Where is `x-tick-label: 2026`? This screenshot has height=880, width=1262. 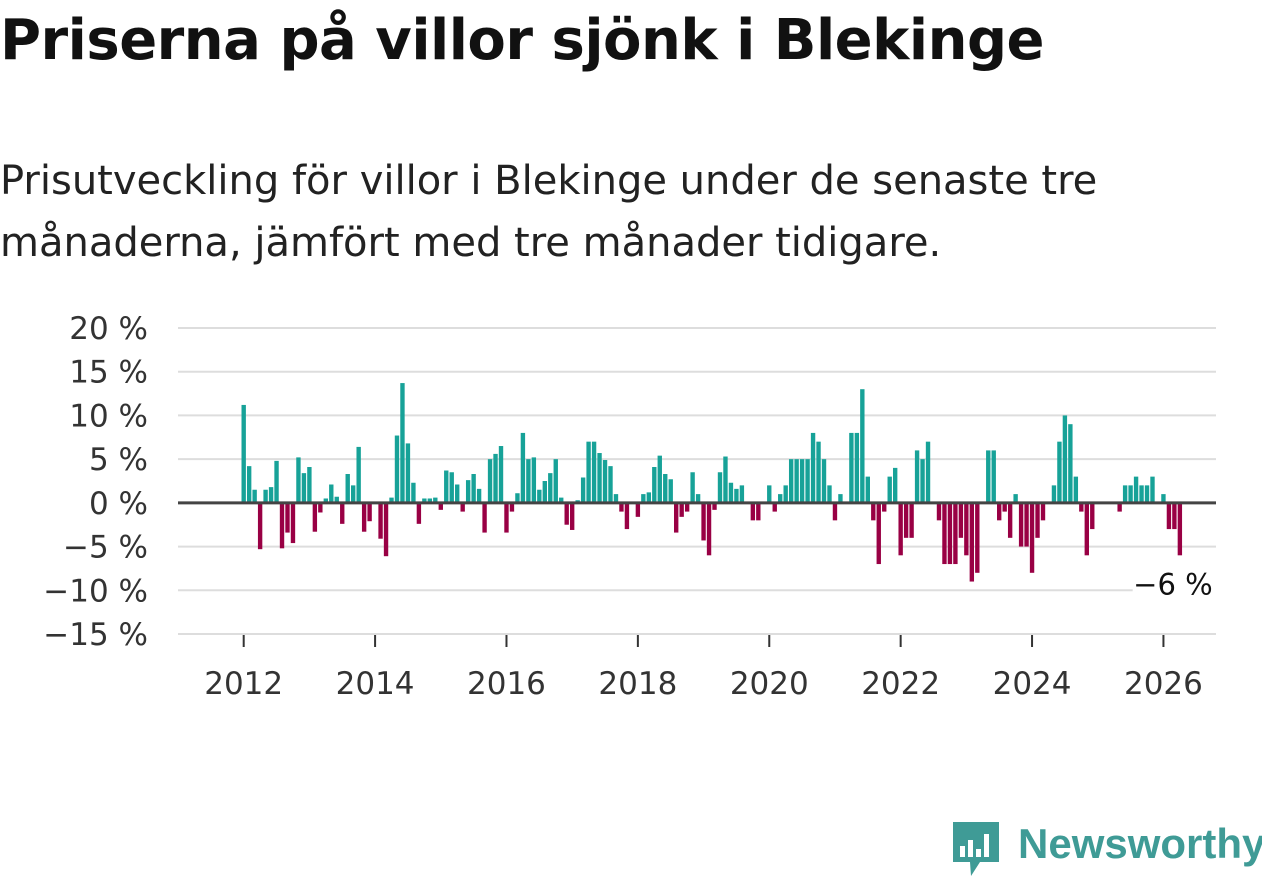 x-tick-label: 2026 is located at coordinates (1163, 684).